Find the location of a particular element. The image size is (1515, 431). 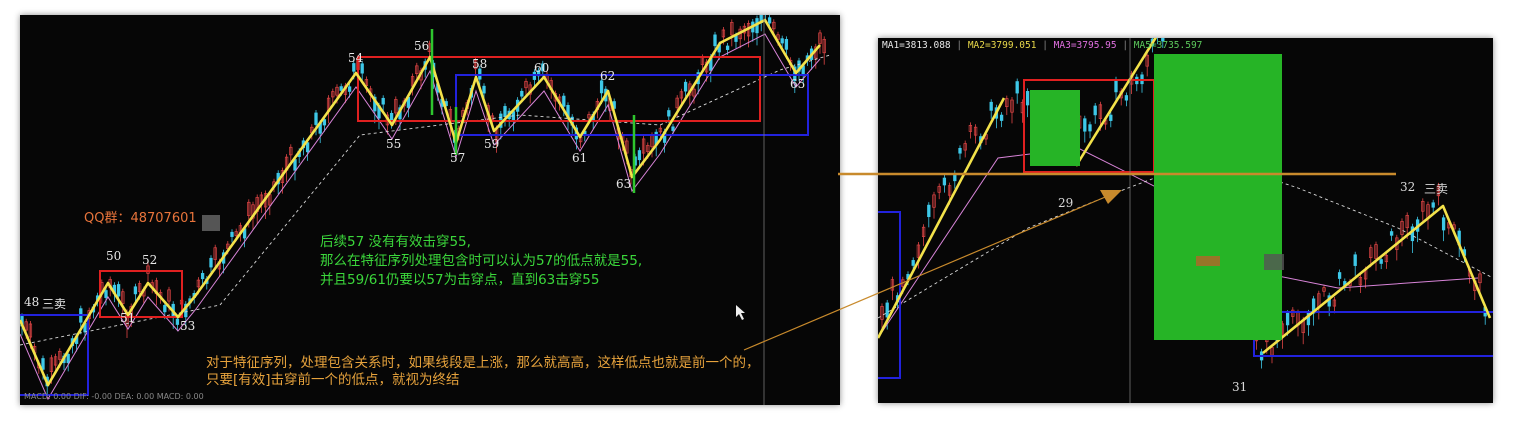

label-56: 56 is located at coordinates (422, 46).